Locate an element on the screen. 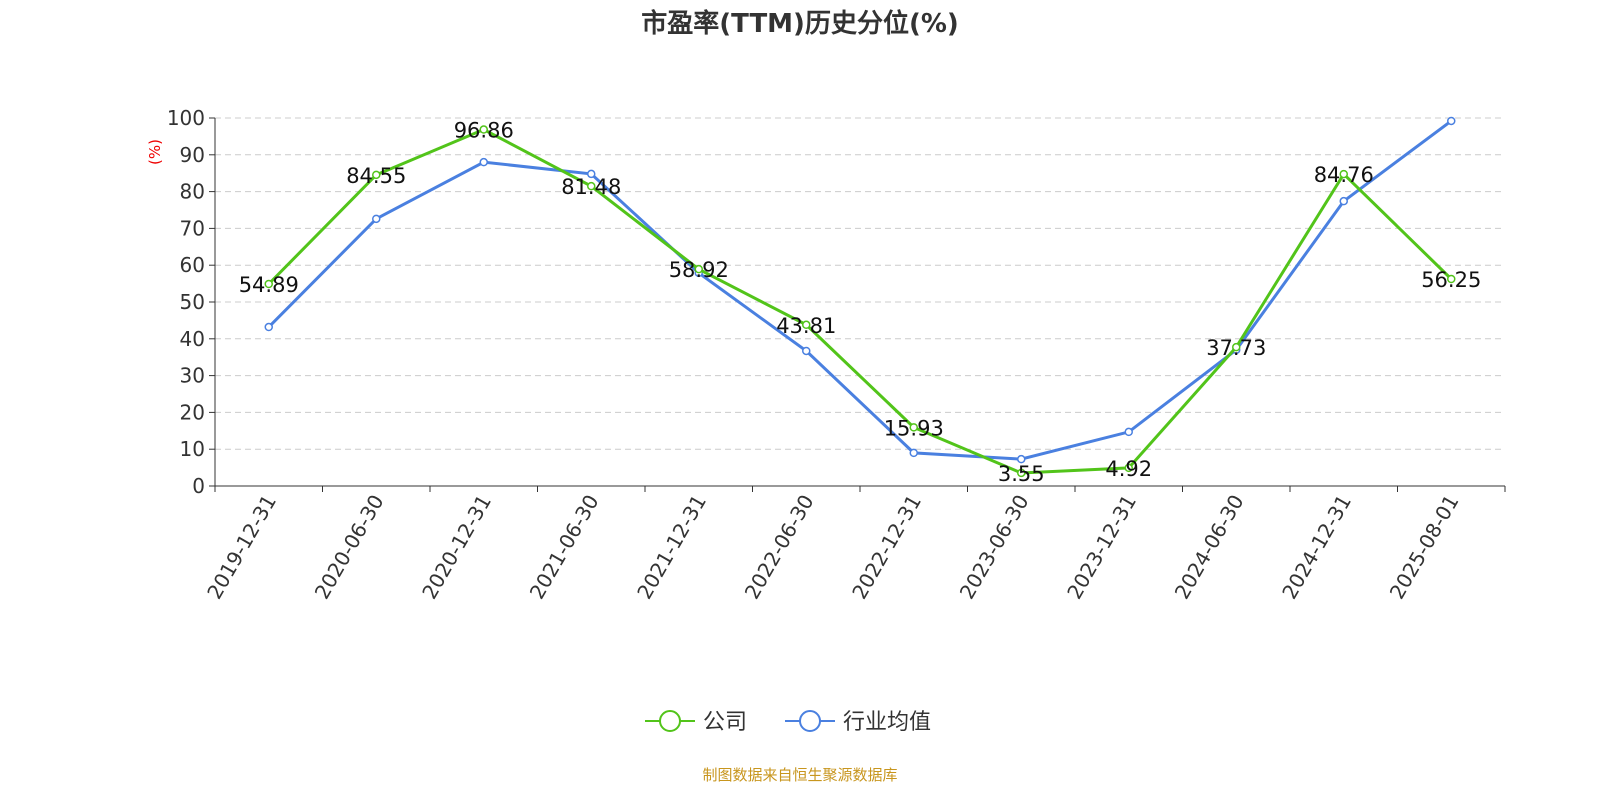 This screenshot has height=804, width=1600. data-label: 84.76 is located at coordinates (1344, 175).